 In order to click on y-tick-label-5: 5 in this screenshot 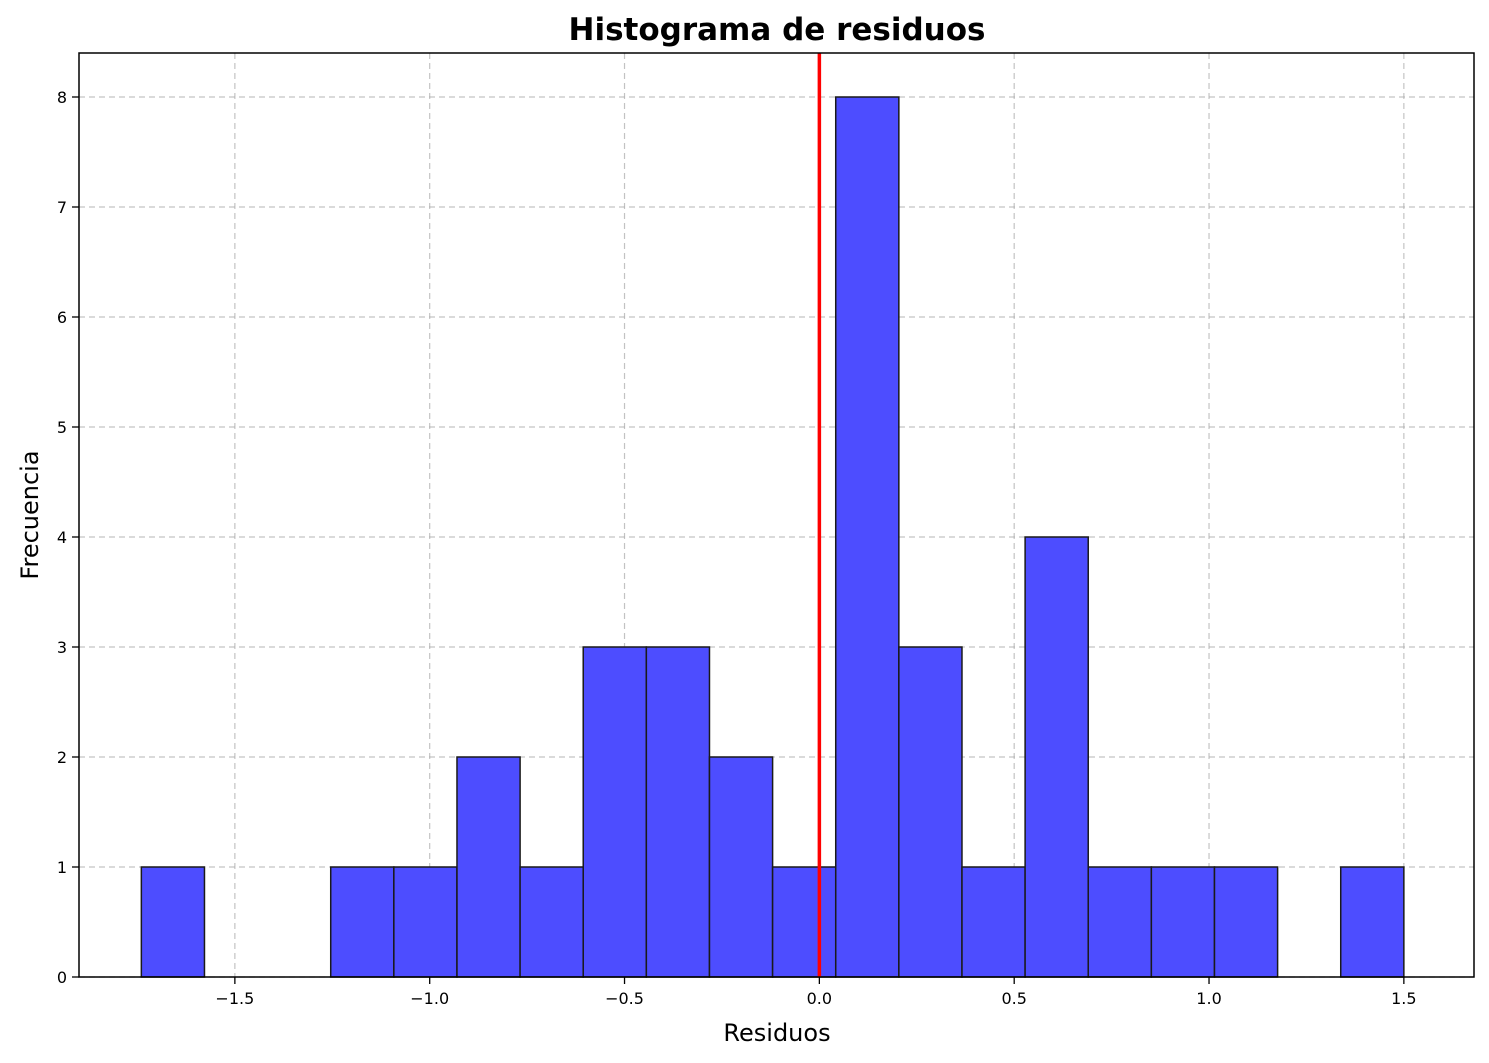, I will do `click(62, 427)`.